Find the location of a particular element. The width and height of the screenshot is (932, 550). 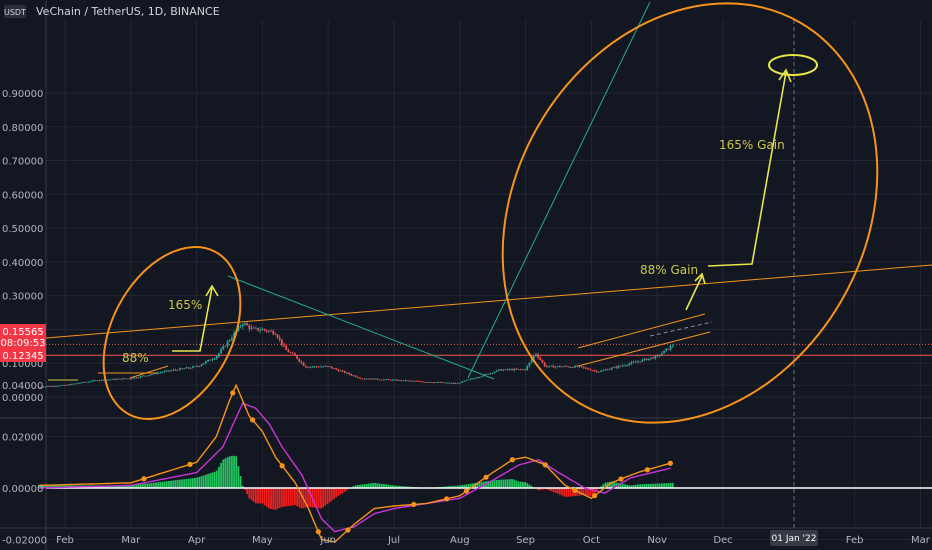

price-tick-label: 0.00000 is located at coordinates (22, 398).